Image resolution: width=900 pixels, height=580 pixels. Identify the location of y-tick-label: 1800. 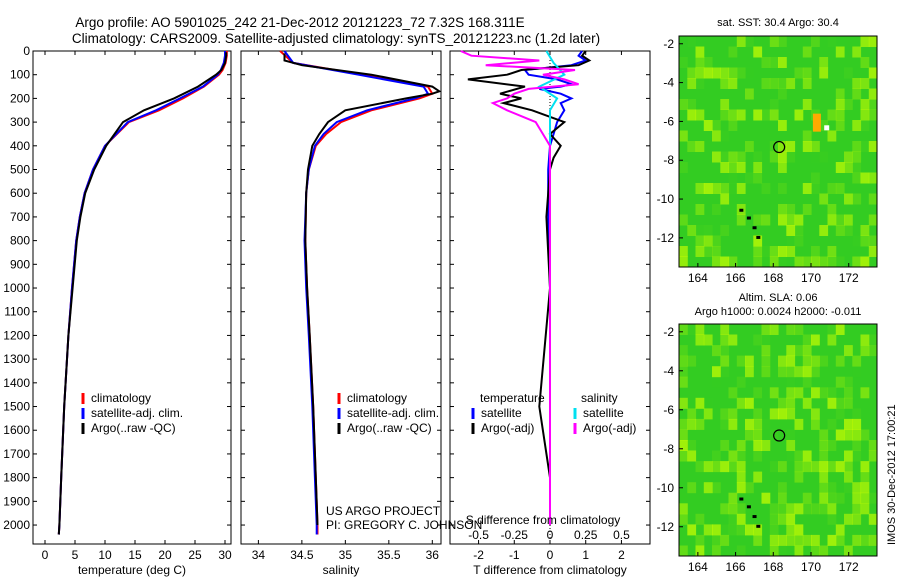
(16, 478).